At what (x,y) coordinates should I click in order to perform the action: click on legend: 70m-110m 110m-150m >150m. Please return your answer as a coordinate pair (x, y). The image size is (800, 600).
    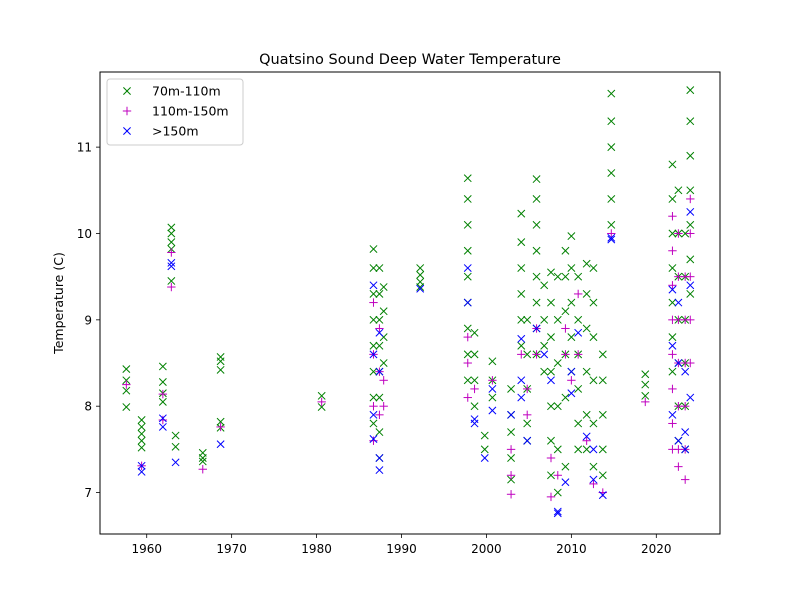
    Looking at the image, I should click on (175, 112).